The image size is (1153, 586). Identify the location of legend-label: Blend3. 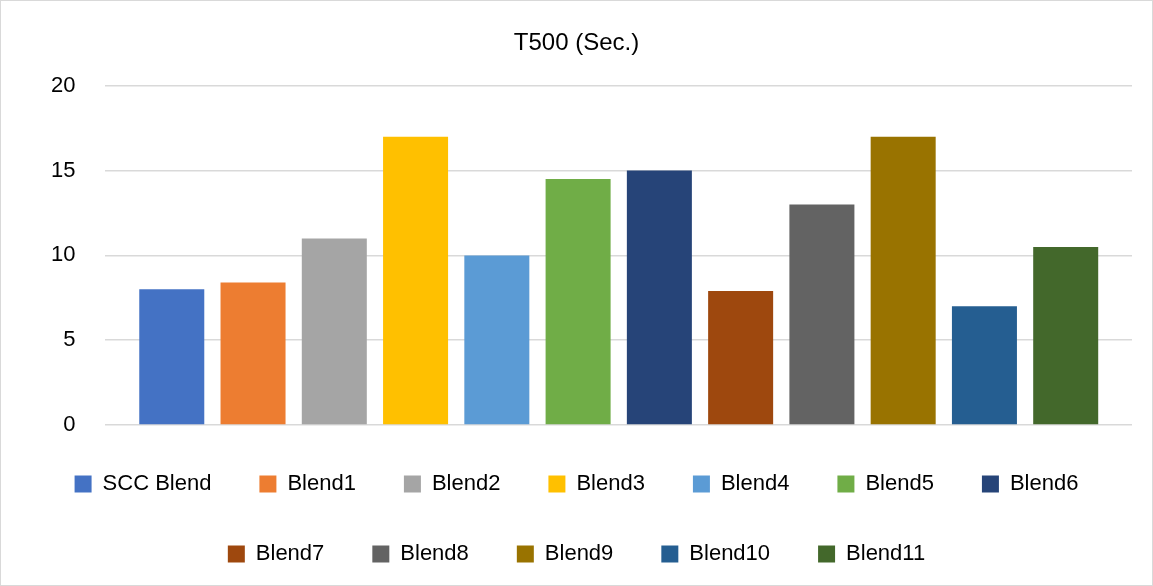
(610, 483).